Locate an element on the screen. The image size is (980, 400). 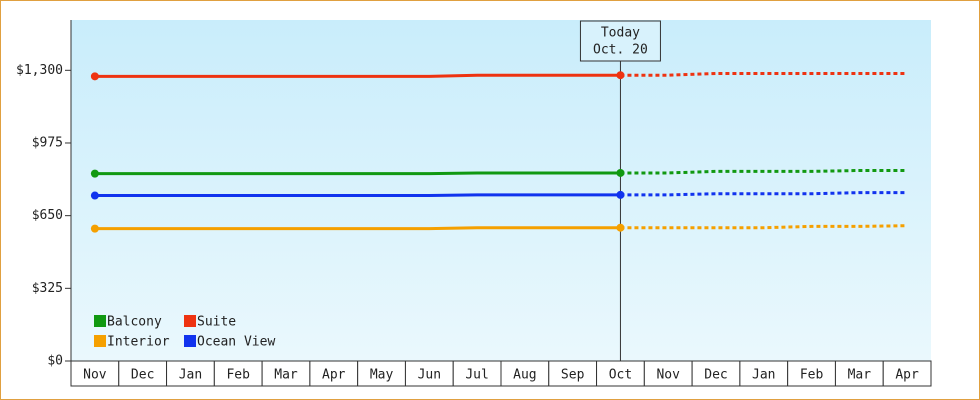
y-tick-label: $975 is located at coordinates (47, 142).